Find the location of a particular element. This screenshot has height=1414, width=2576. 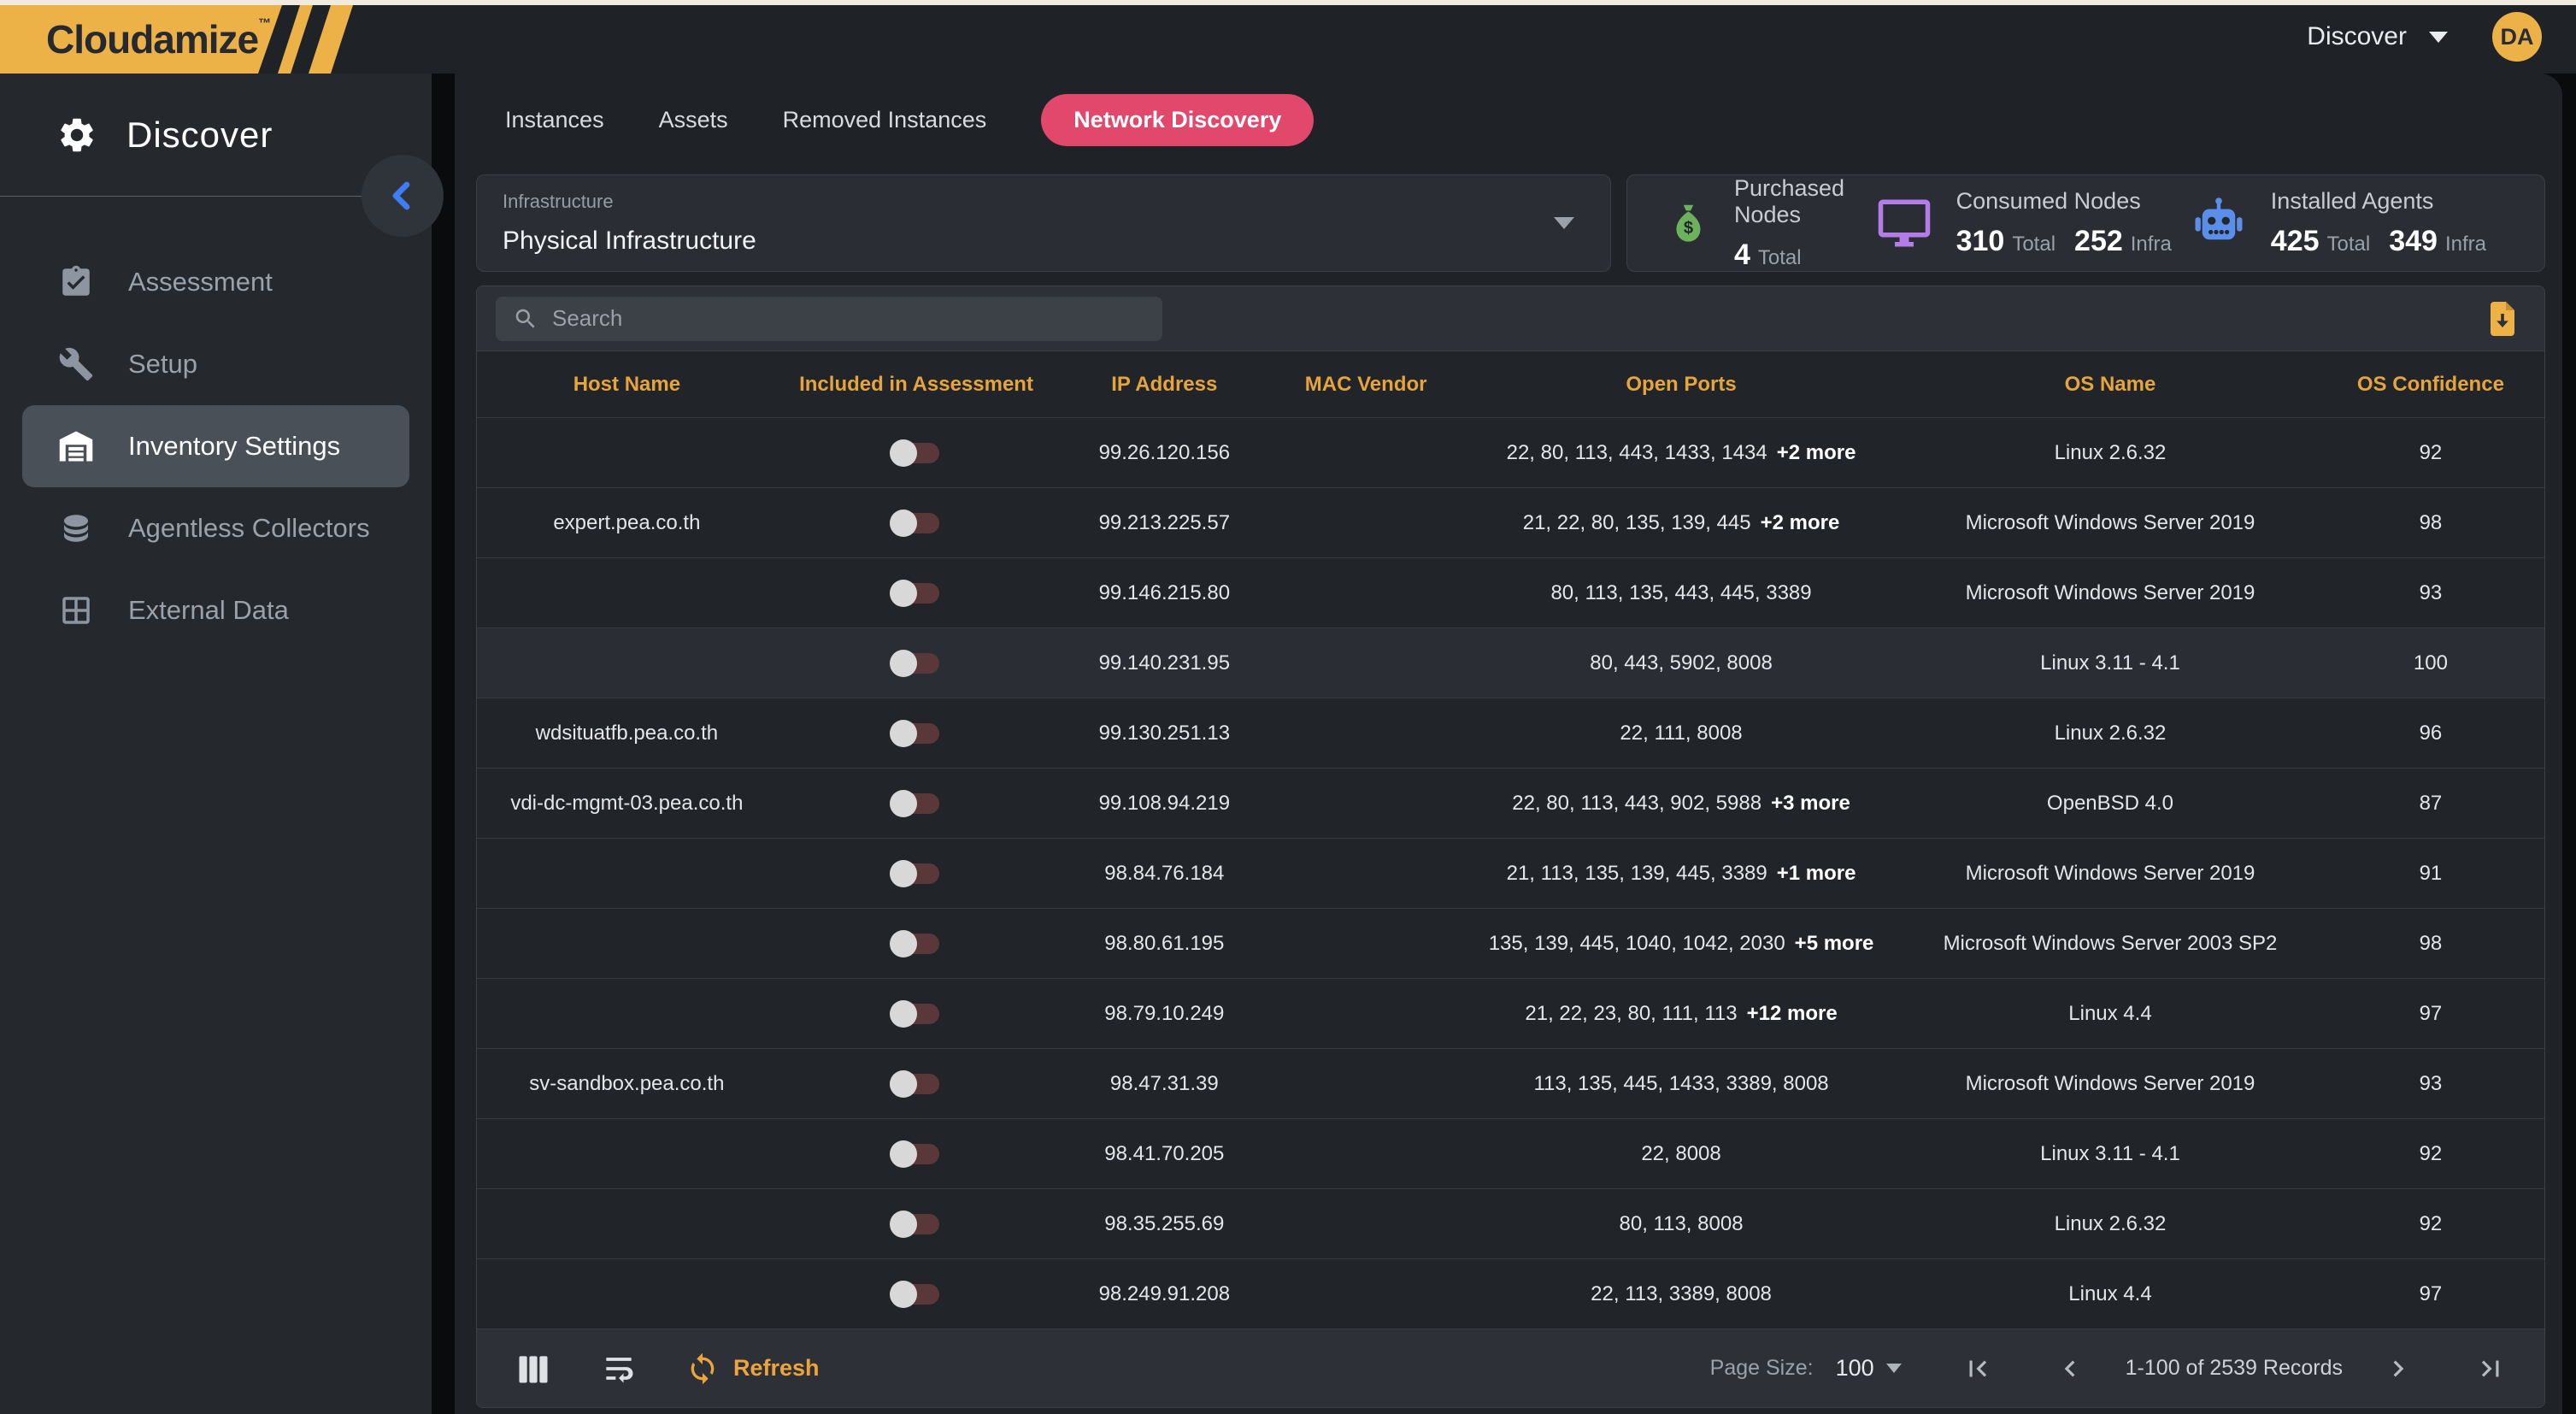

search-box is located at coordinates (829, 319).